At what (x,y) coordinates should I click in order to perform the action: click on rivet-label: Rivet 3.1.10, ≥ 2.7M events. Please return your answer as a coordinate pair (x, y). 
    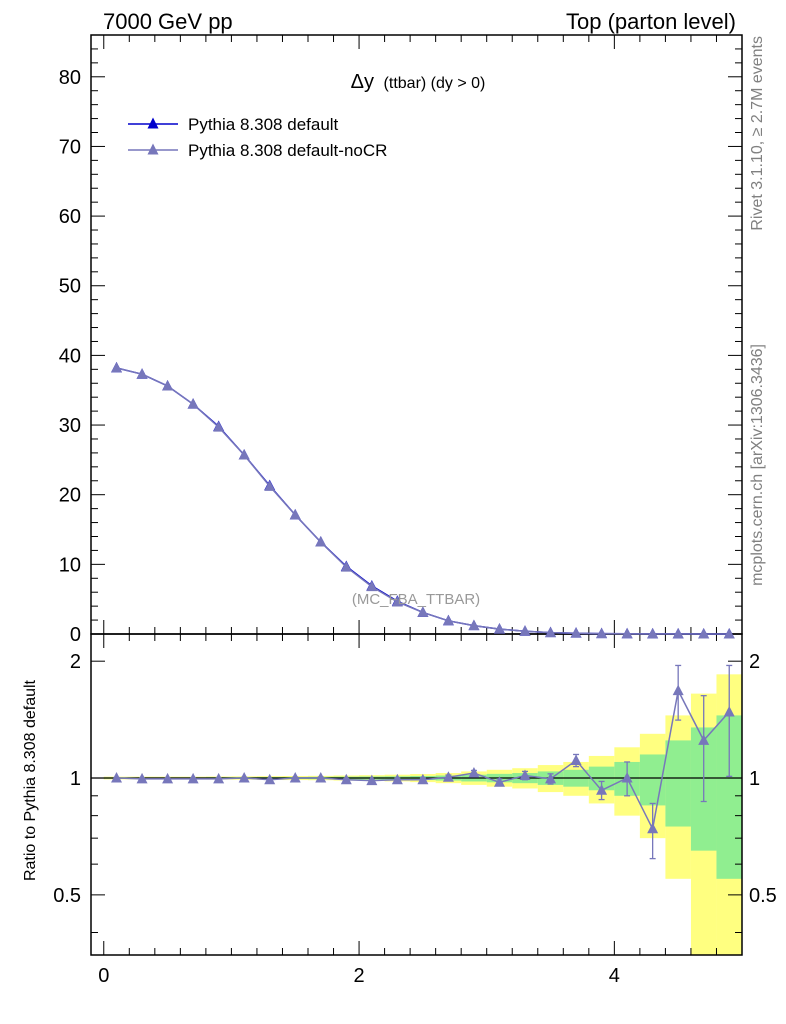
    Looking at the image, I should click on (757, 133).